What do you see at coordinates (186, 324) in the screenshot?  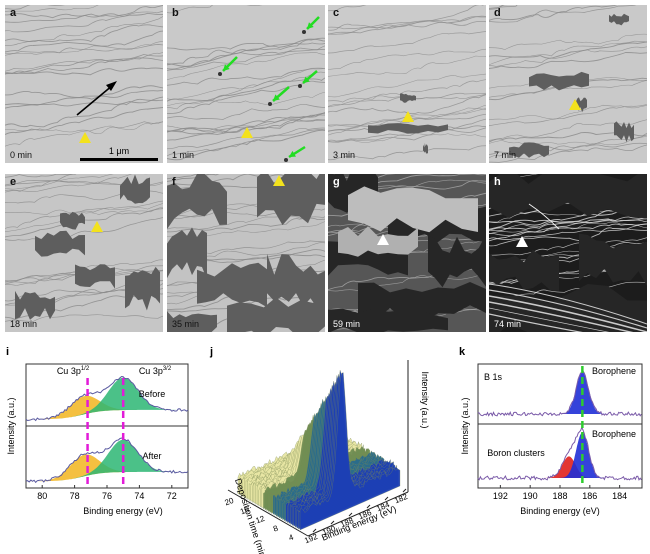 I see `panel-time-label: 35 min` at bounding box center [186, 324].